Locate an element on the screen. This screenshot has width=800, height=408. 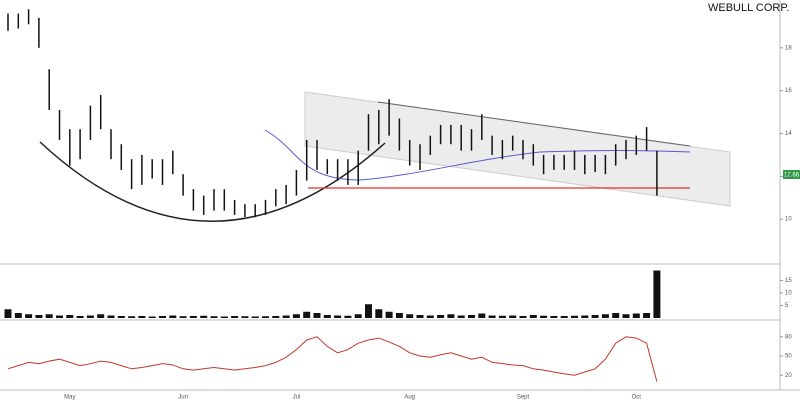
y-tick-label: 20 is located at coordinates (788, 376).